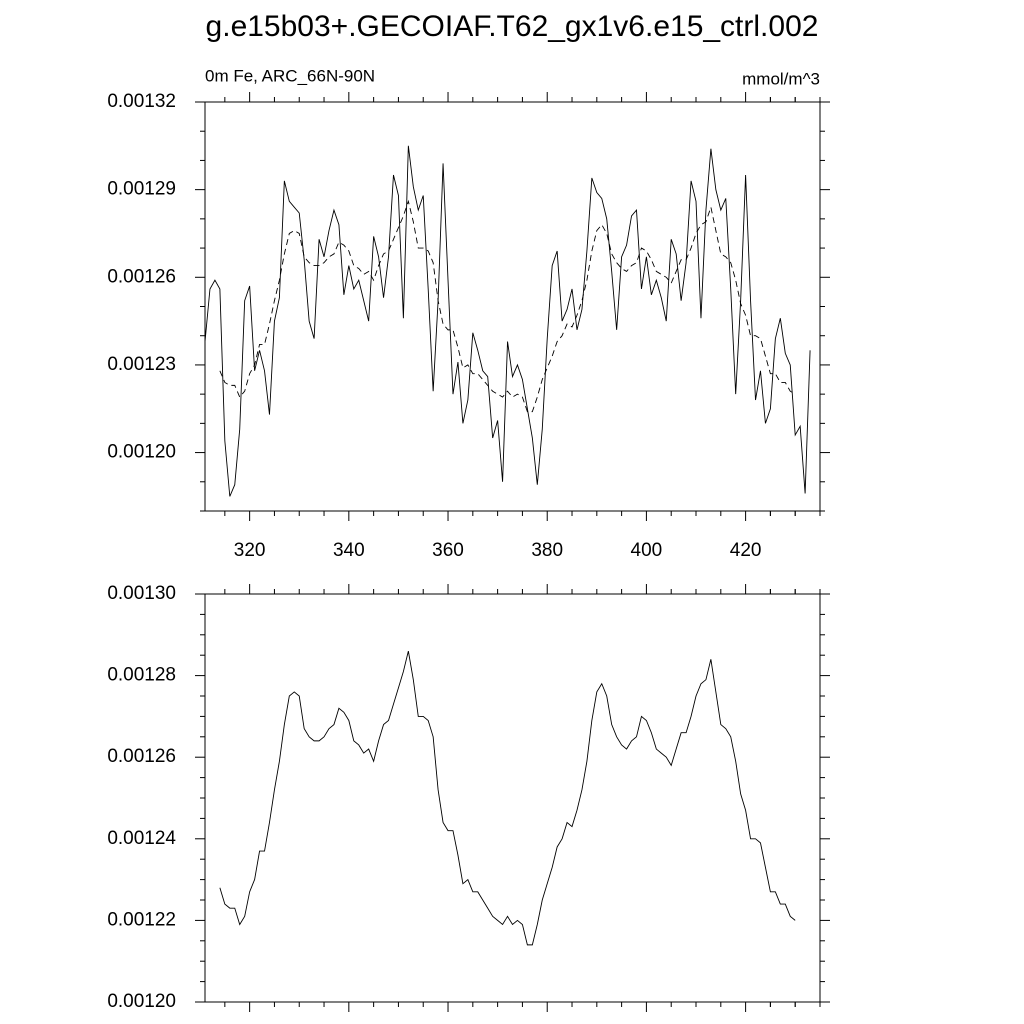  I want to click on y-tick-label: 0.00128, so click(141, 675).